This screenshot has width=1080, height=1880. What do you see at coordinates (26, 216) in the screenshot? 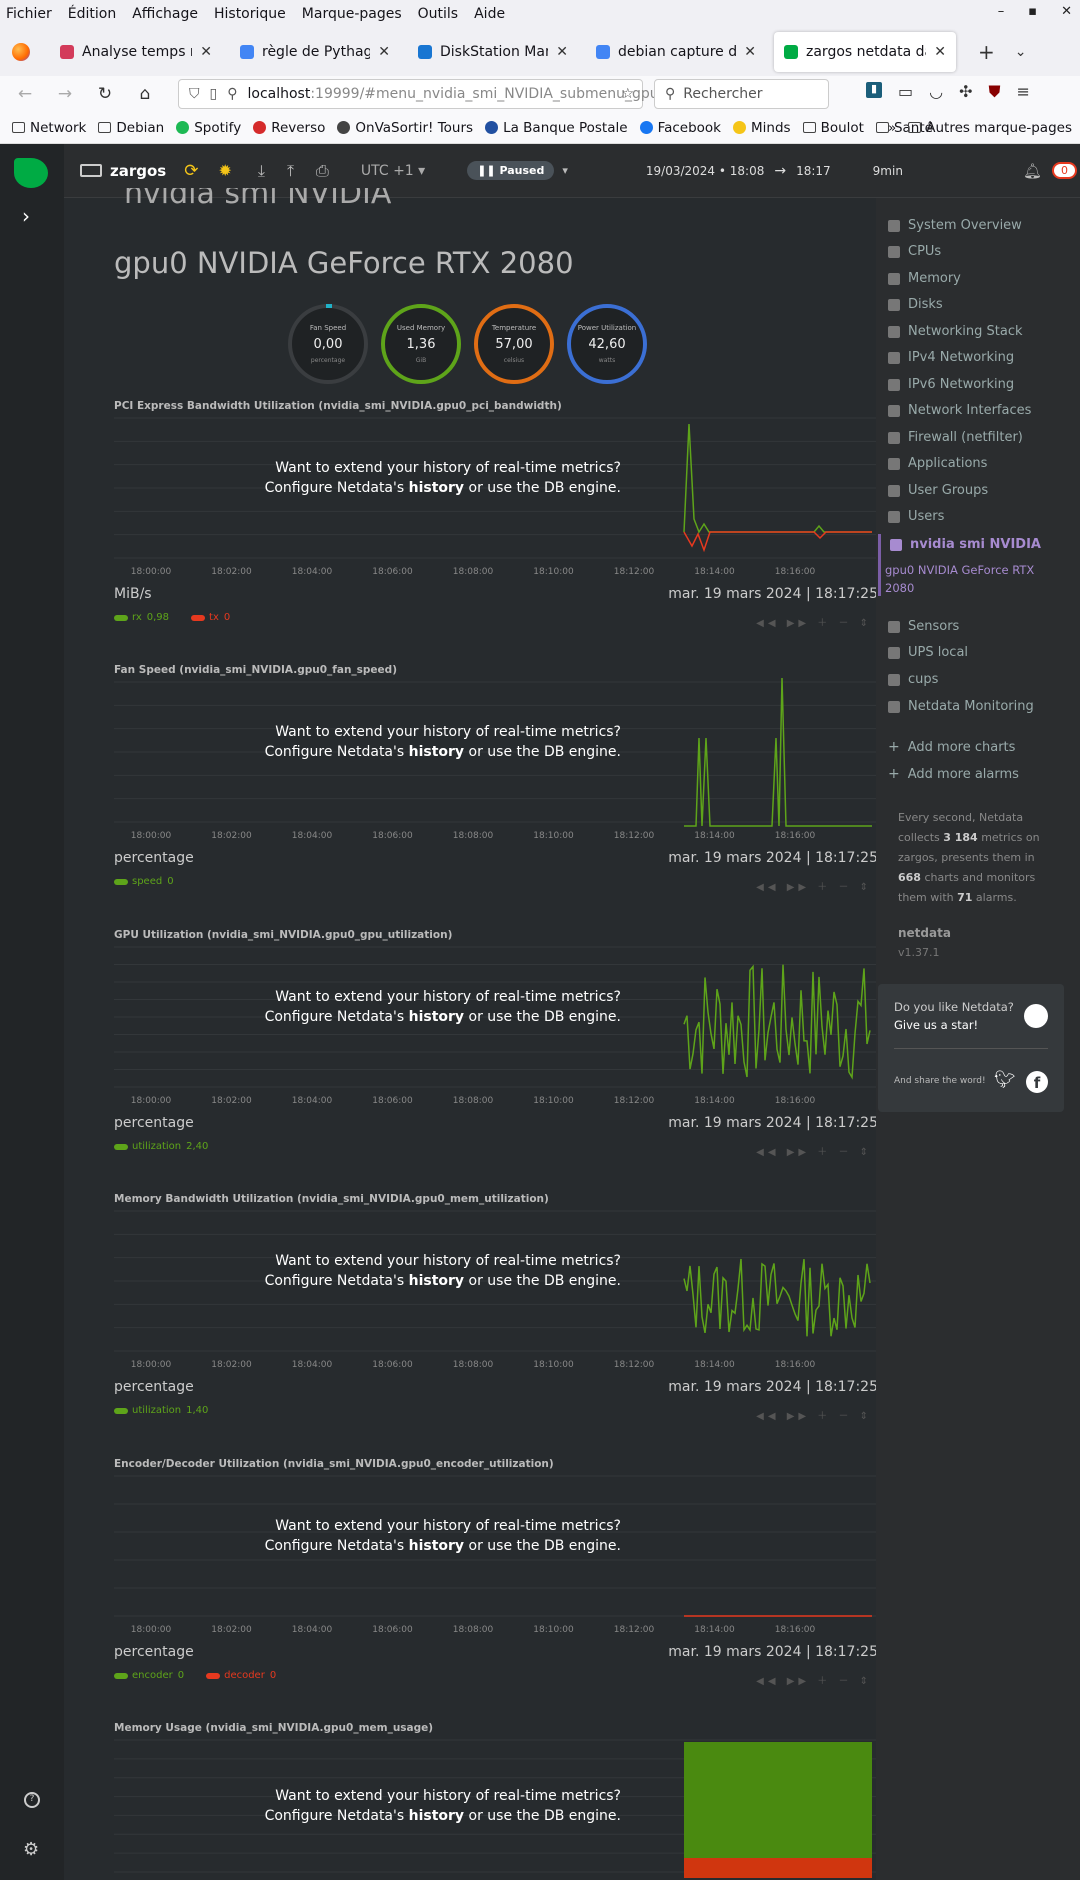
I see `chevron-right-icon: ›` at bounding box center [26, 216].